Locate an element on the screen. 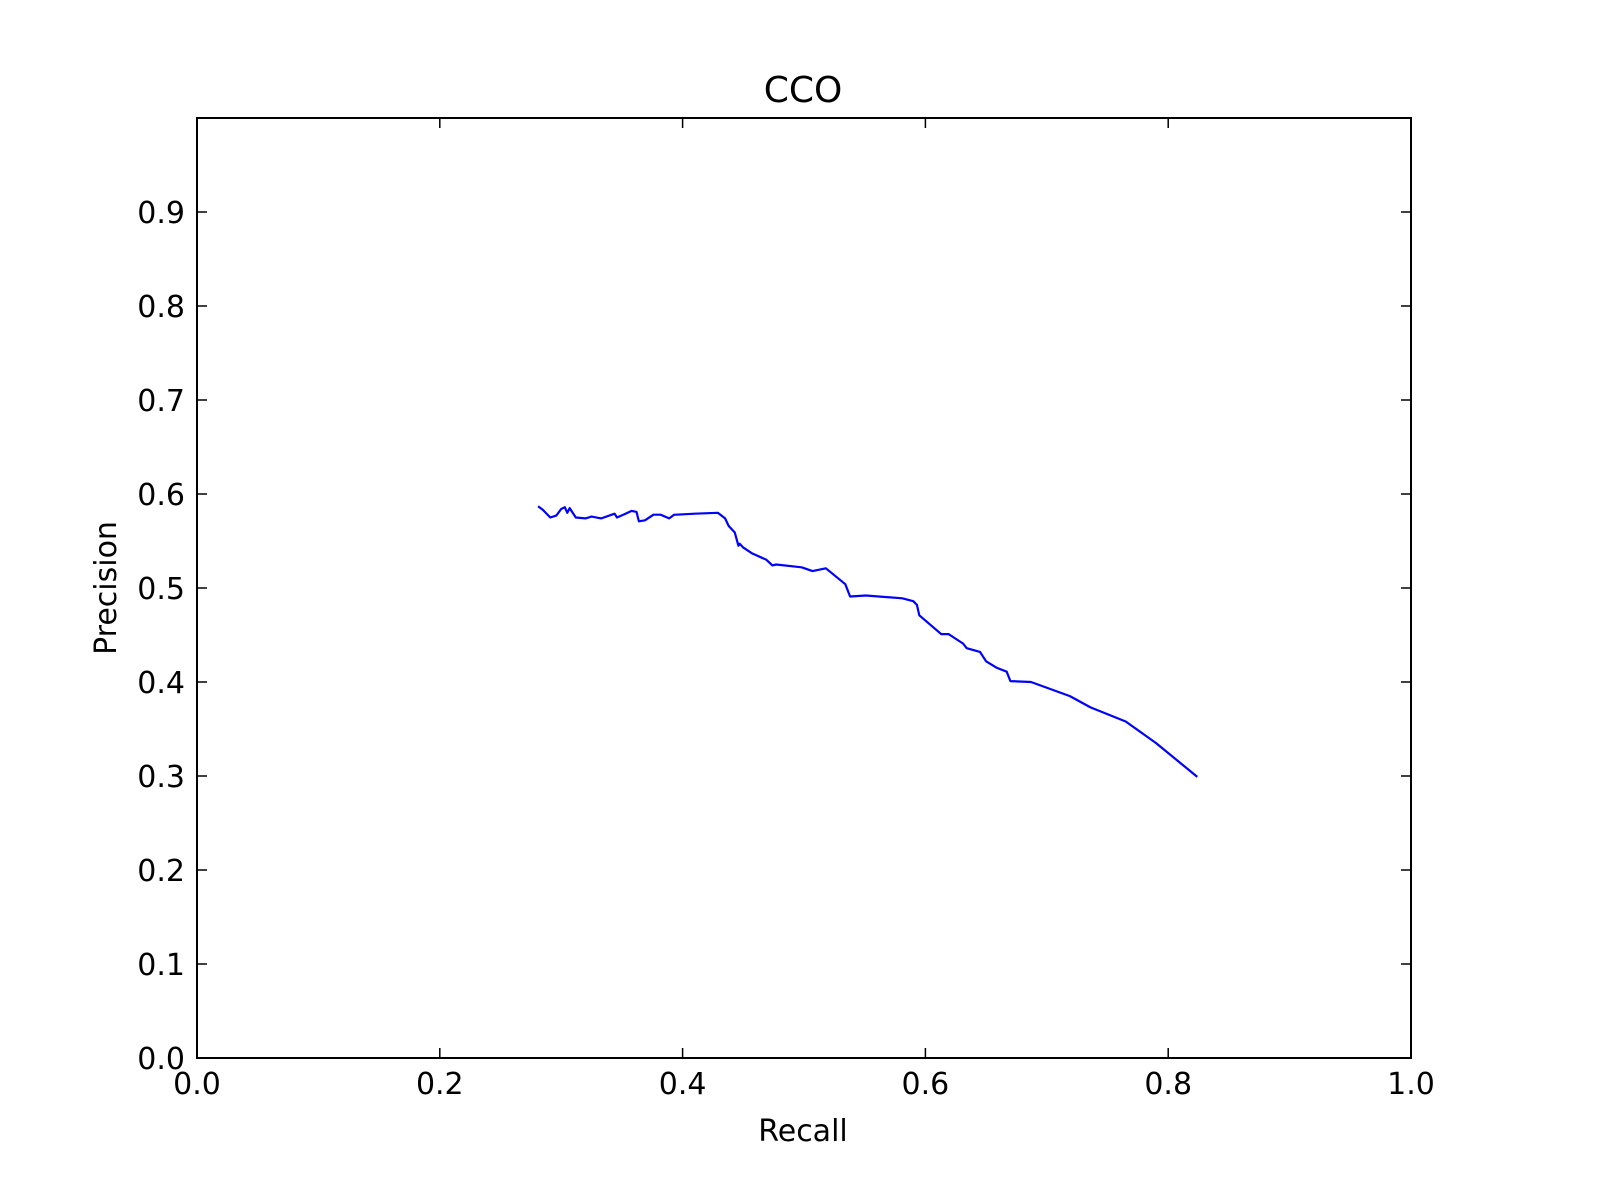 This screenshot has height=1200, width=1600. chart-title: CCO is located at coordinates (803, 90).